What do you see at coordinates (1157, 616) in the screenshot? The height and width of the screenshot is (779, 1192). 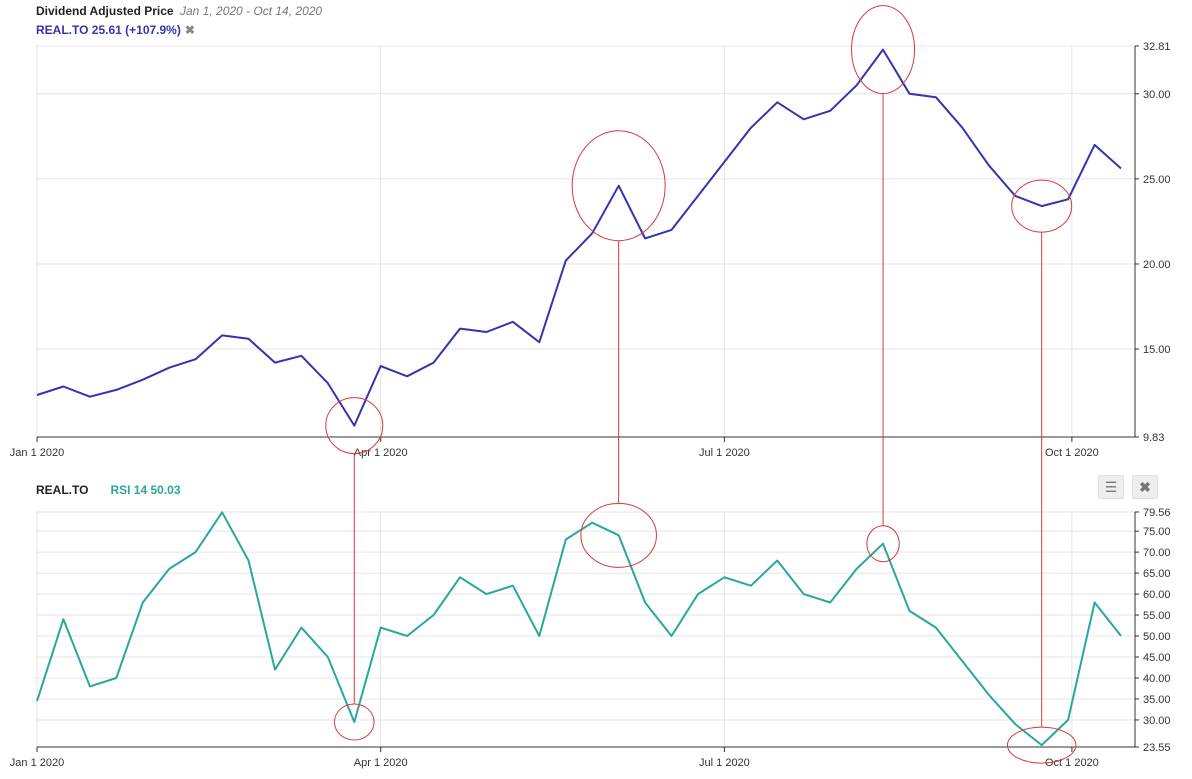 I see `y-tick-label: 55.00` at bounding box center [1157, 616].